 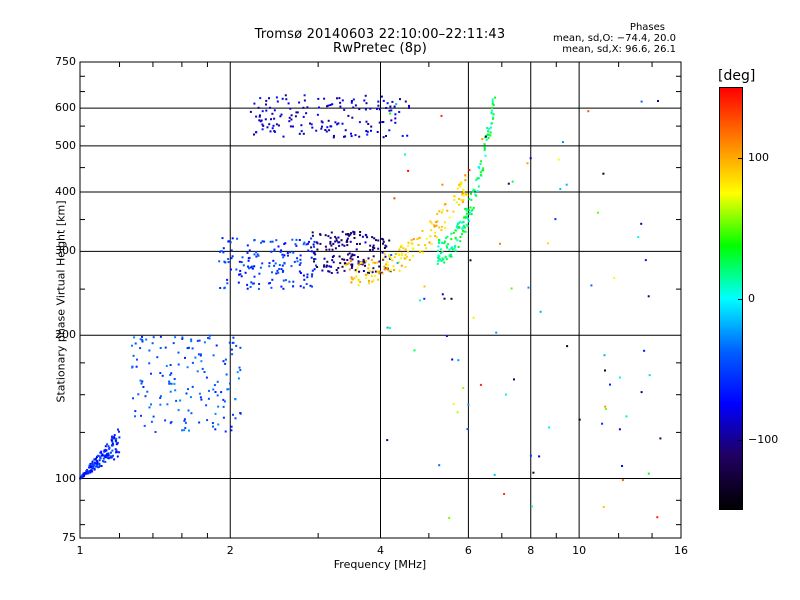 I want to click on y-tick-label: 75, so click(x=69, y=537).